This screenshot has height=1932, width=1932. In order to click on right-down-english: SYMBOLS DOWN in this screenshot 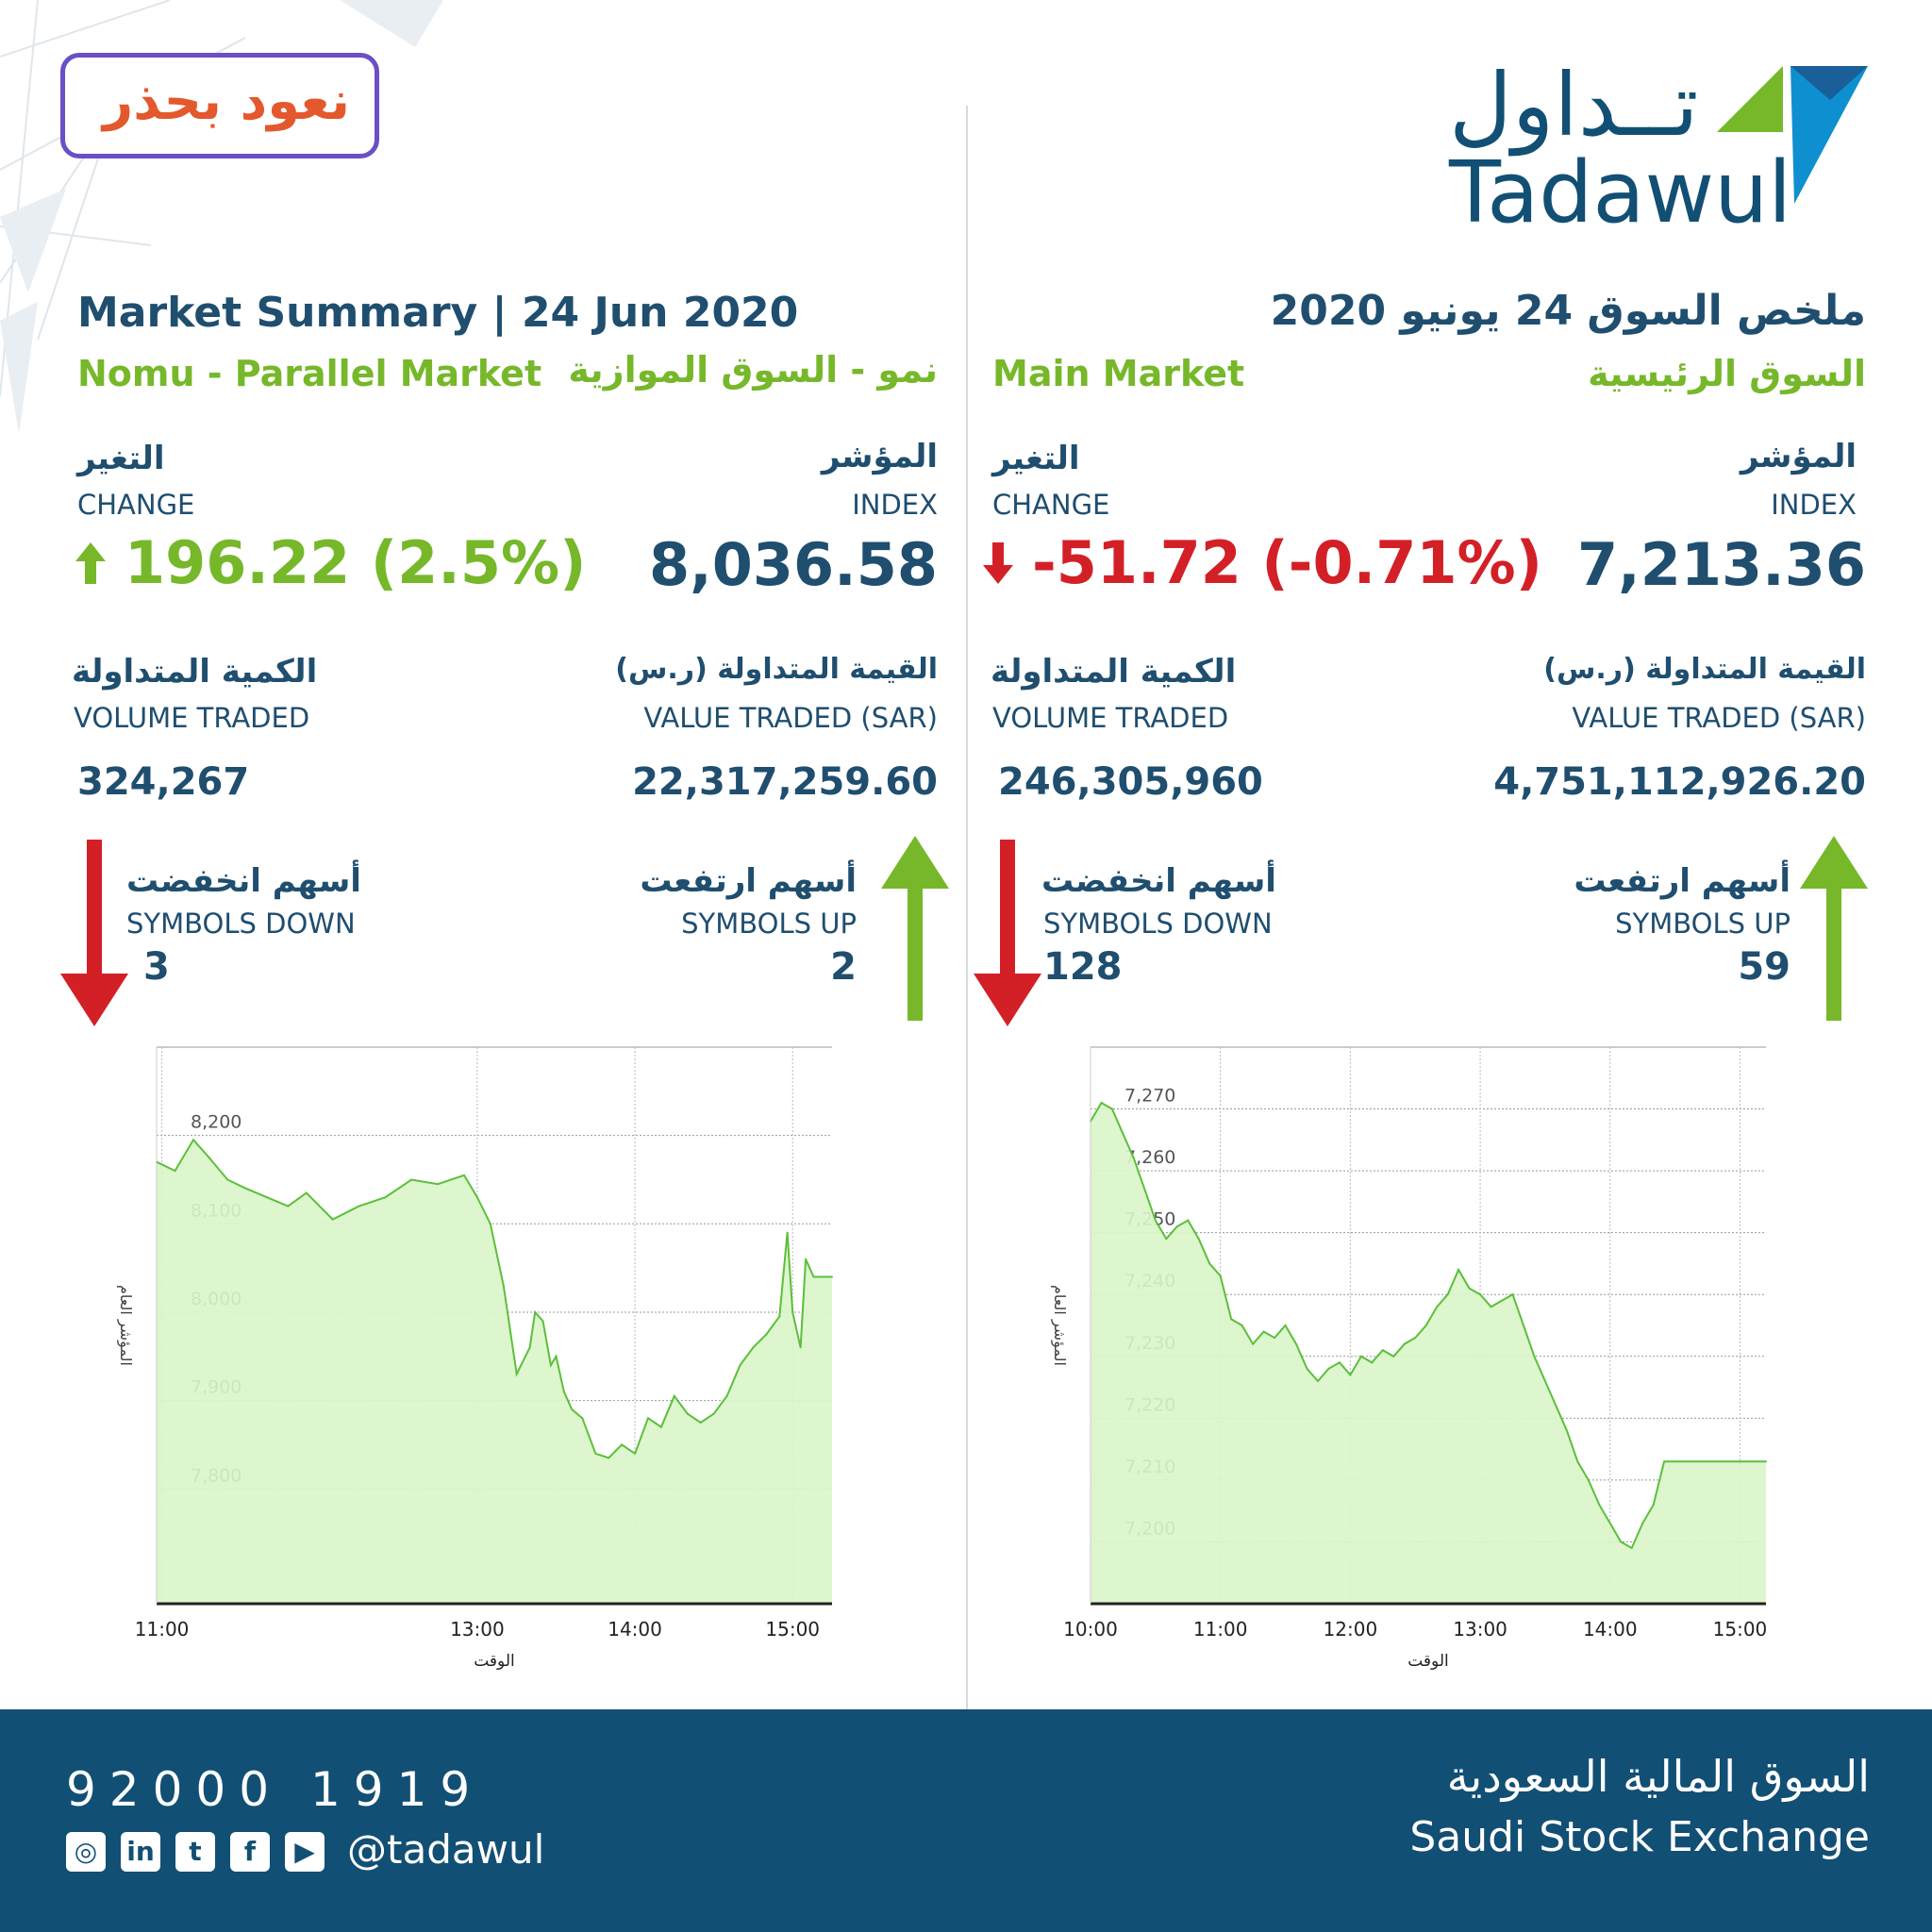, I will do `click(1158, 924)`.